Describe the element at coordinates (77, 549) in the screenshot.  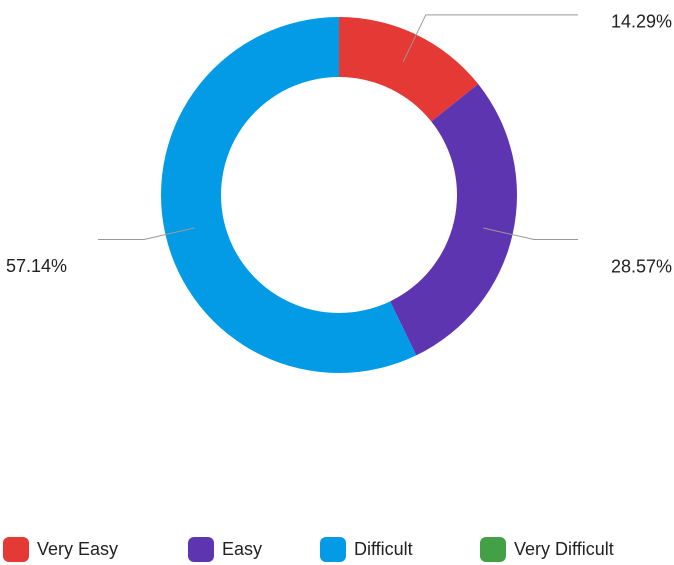
I see `legend-label: Very Easy` at that location.